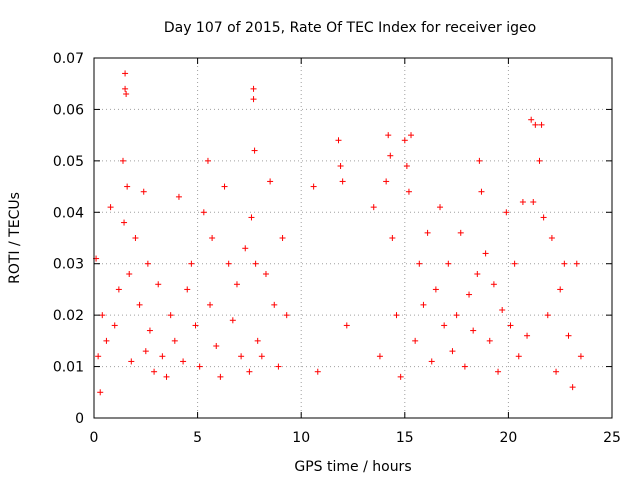 The width and height of the screenshot is (640, 480). Describe the element at coordinates (94, 438) in the screenshot. I see `x-tick-label: 0` at that location.